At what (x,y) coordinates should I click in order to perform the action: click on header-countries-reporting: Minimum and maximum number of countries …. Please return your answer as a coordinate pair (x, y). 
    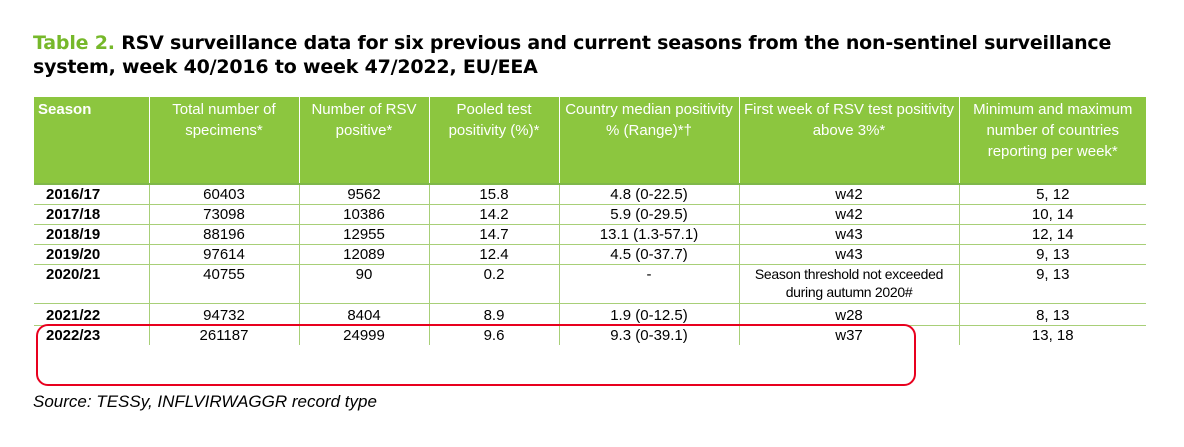
    Looking at the image, I should click on (1052, 140).